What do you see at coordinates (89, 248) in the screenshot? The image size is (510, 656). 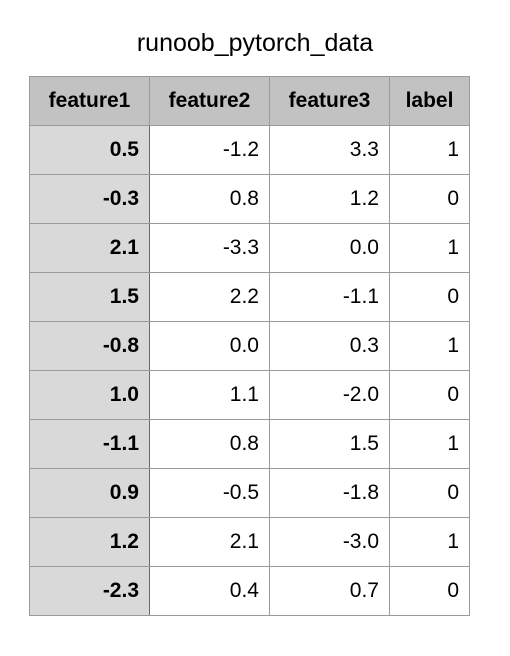 I see `feature1-cell: 2.1` at bounding box center [89, 248].